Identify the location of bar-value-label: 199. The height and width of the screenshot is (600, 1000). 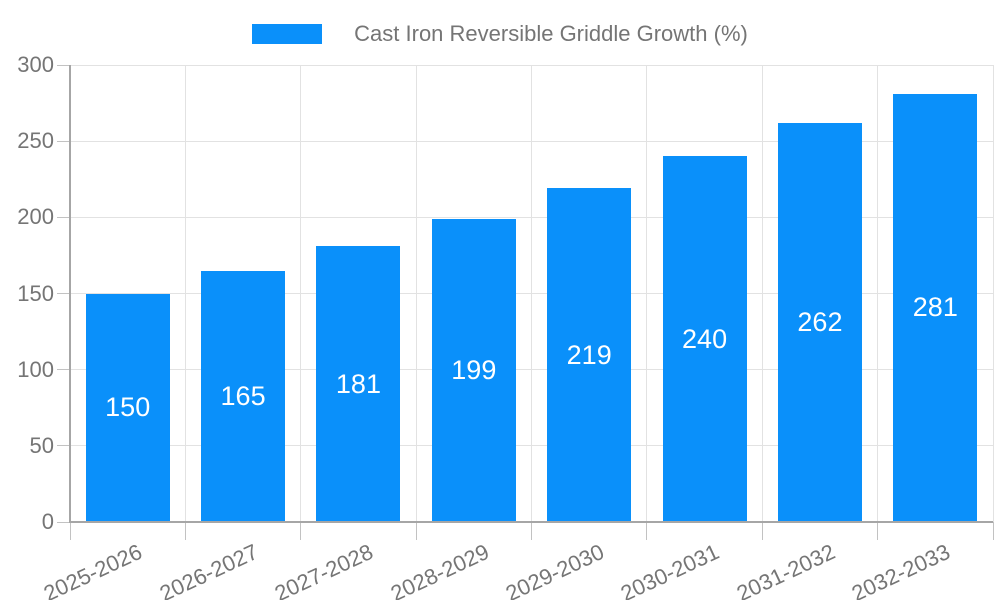
(474, 369).